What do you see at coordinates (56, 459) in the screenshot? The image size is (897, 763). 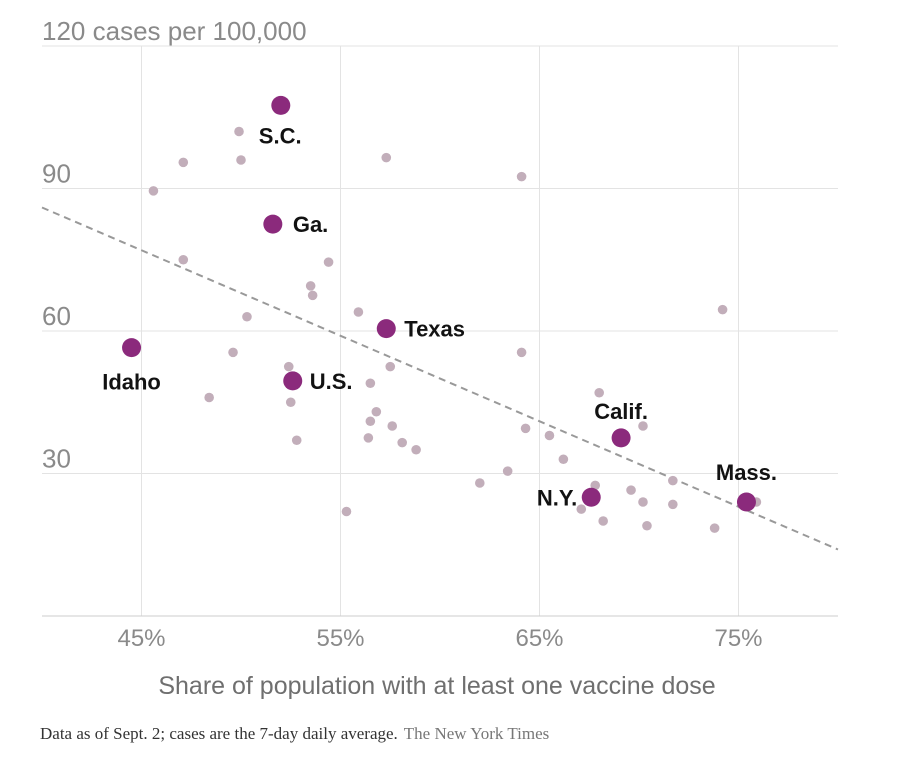 I see `y-tick-label: 30` at bounding box center [56, 459].